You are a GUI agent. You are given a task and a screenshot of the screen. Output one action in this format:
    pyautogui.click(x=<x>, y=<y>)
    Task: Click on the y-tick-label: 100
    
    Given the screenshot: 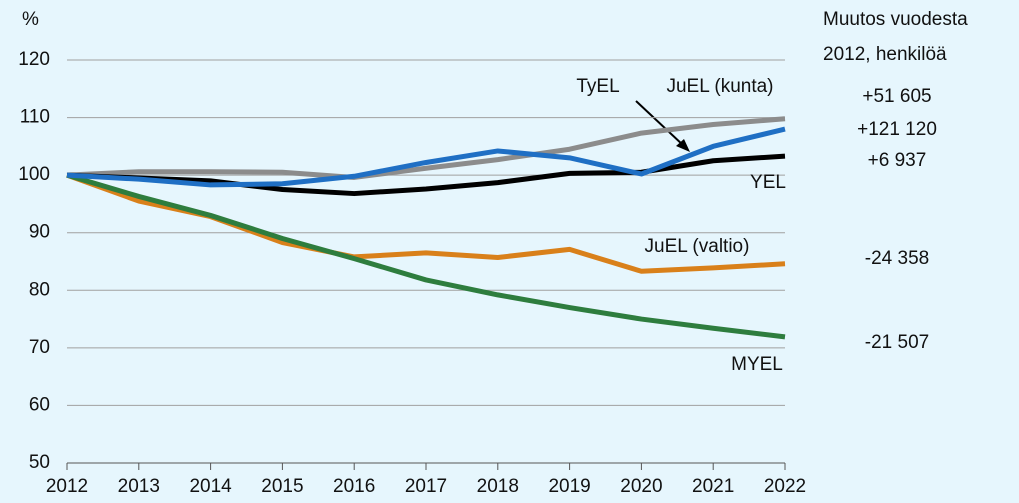 What is the action you would take?
    pyautogui.click(x=34, y=174)
    